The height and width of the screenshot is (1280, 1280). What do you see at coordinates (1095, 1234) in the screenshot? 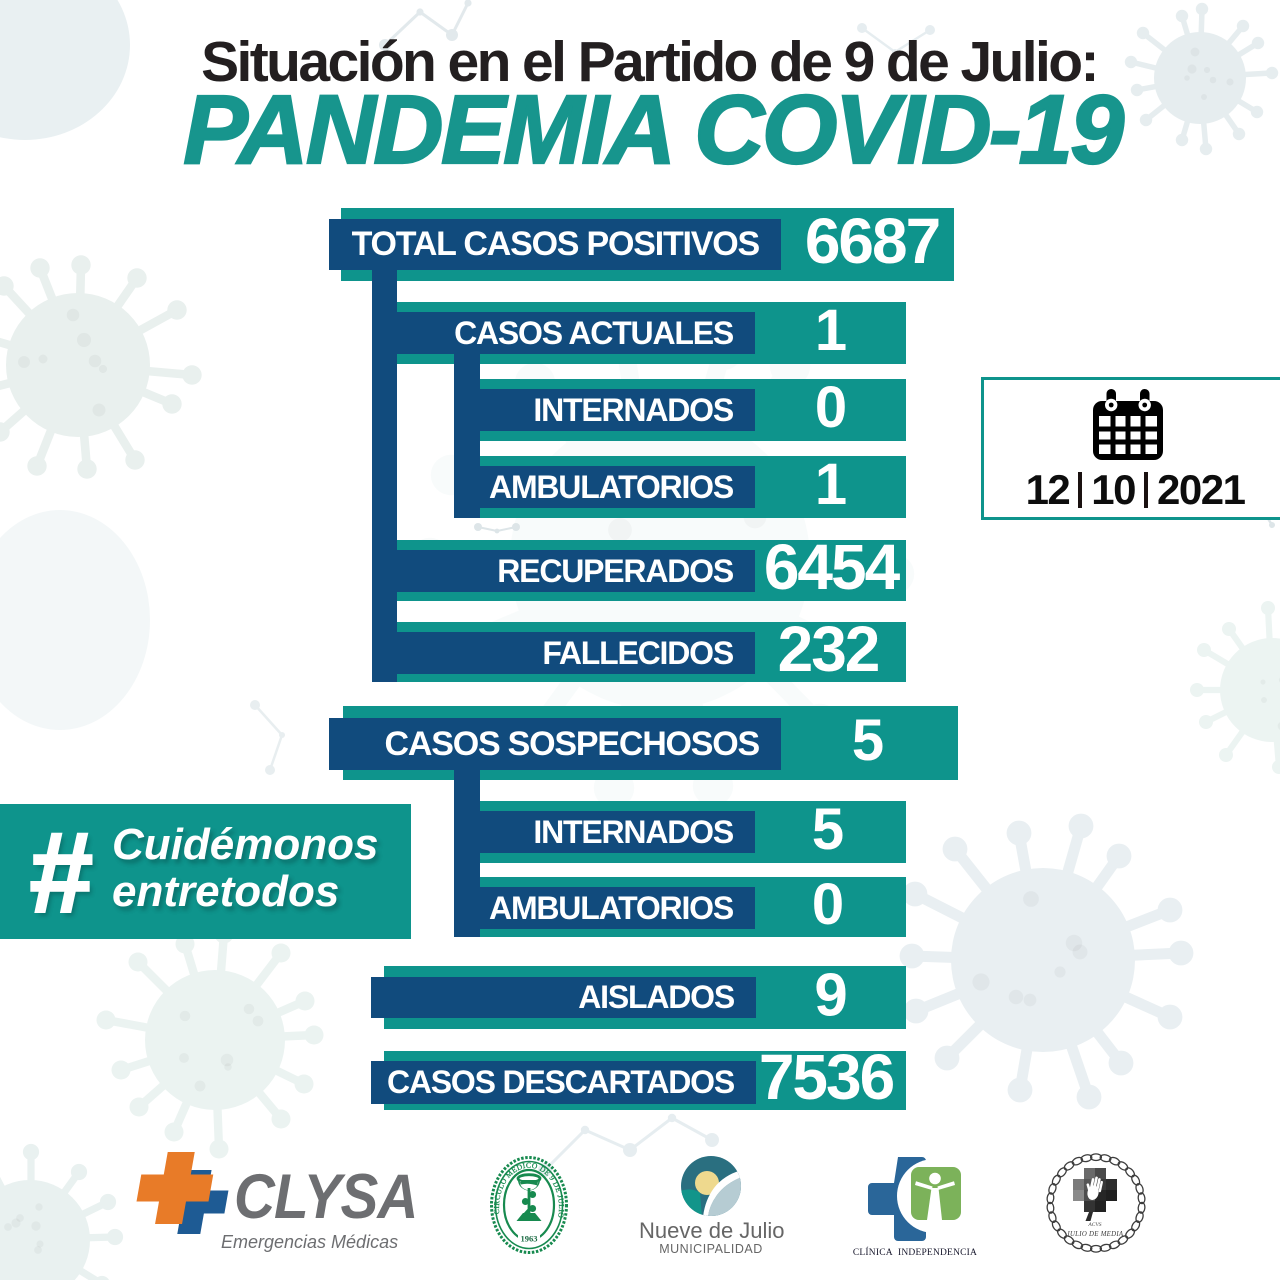
I see `svg-text: JULIO DE MEDIA` at bounding box center [1095, 1234].